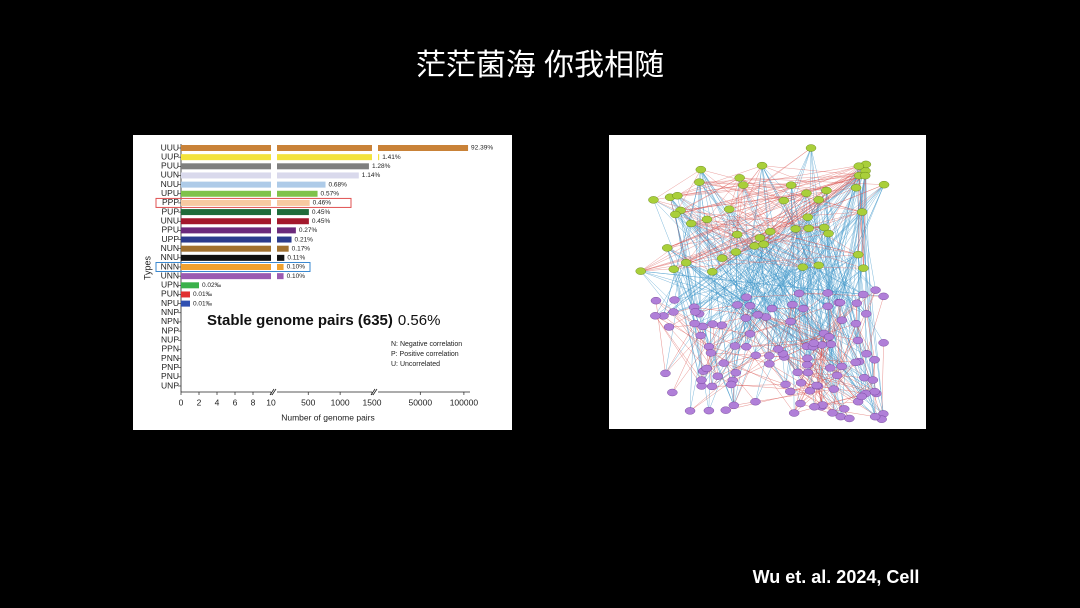 This screenshot has width=1080, height=608. What do you see at coordinates (170, 294) in the screenshot?
I see `y-tick-label: PUN` at bounding box center [170, 294].